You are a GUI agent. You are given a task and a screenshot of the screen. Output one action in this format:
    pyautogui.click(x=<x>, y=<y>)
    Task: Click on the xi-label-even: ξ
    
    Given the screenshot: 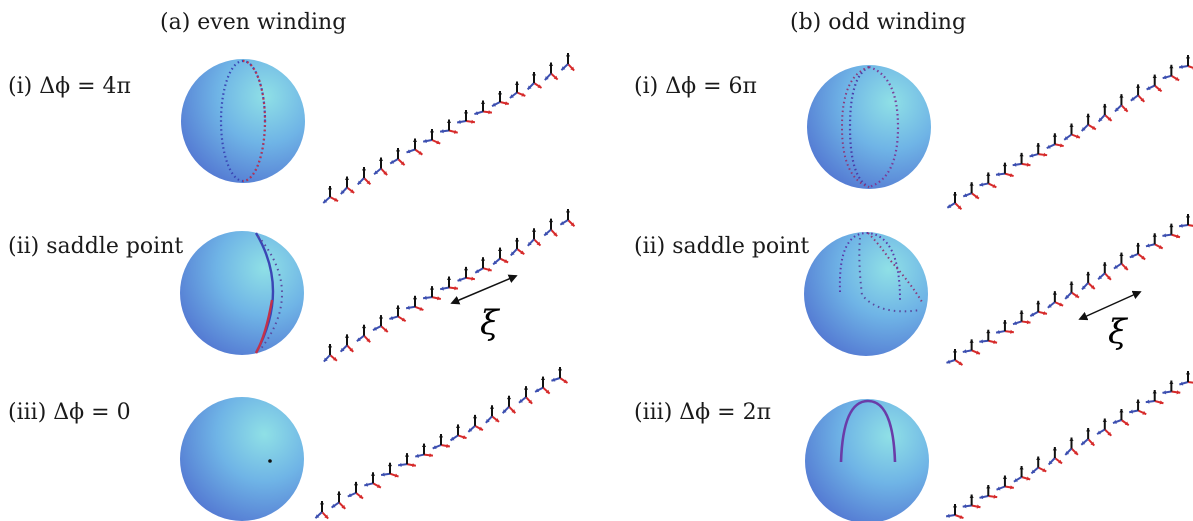 What is the action you would take?
    pyautogui.click(x=490, y=323)
    